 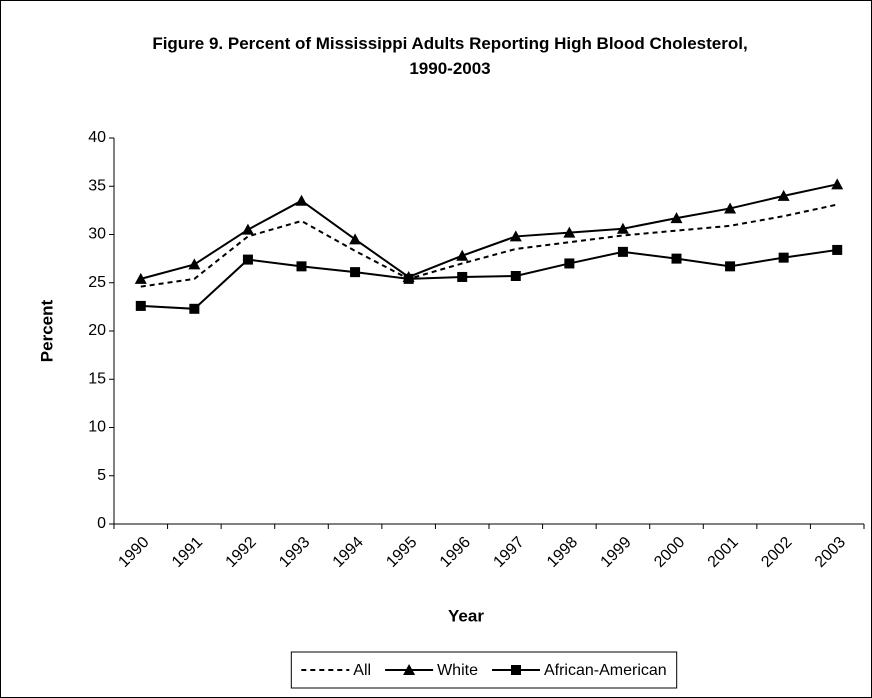 What do you see at coordinates (101, 523) in the screenshot?
I see `y-tick-label: 0` at bounding box center [101, 523].